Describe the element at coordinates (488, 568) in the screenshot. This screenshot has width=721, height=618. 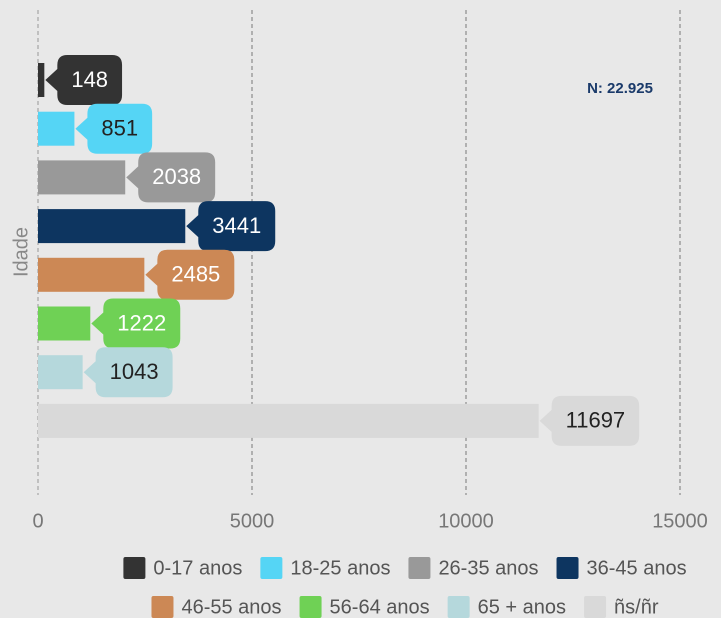
I see `legend-label: 26-35 anos` at that location.